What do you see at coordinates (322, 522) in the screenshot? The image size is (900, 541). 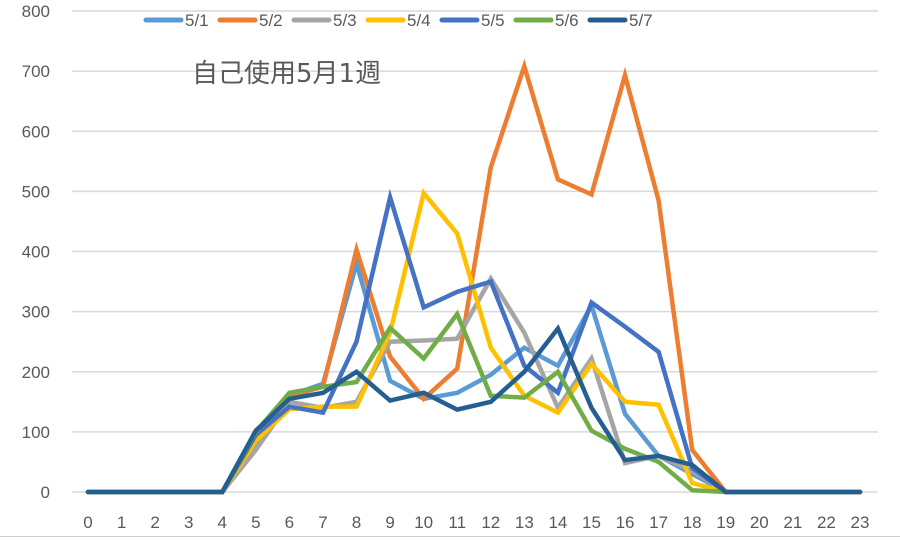 I see `x-tick-label: 7` at bounding box center [322, 522].